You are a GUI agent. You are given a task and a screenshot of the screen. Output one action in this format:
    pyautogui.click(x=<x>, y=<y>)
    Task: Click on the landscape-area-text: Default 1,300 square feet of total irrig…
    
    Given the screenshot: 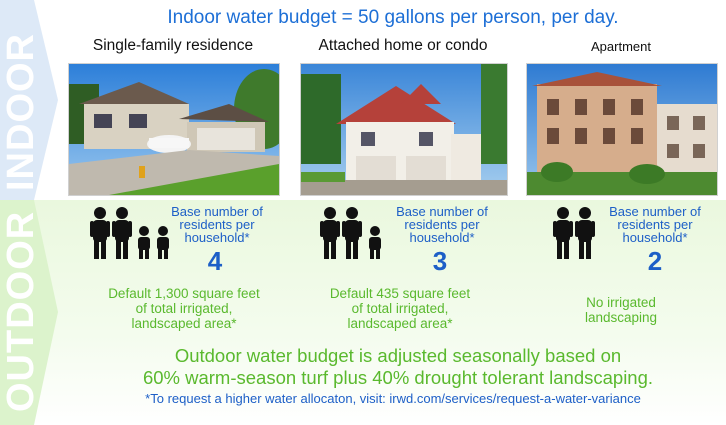 What is the action you would take?
    pyautogui.click(x=184, y=308)
    